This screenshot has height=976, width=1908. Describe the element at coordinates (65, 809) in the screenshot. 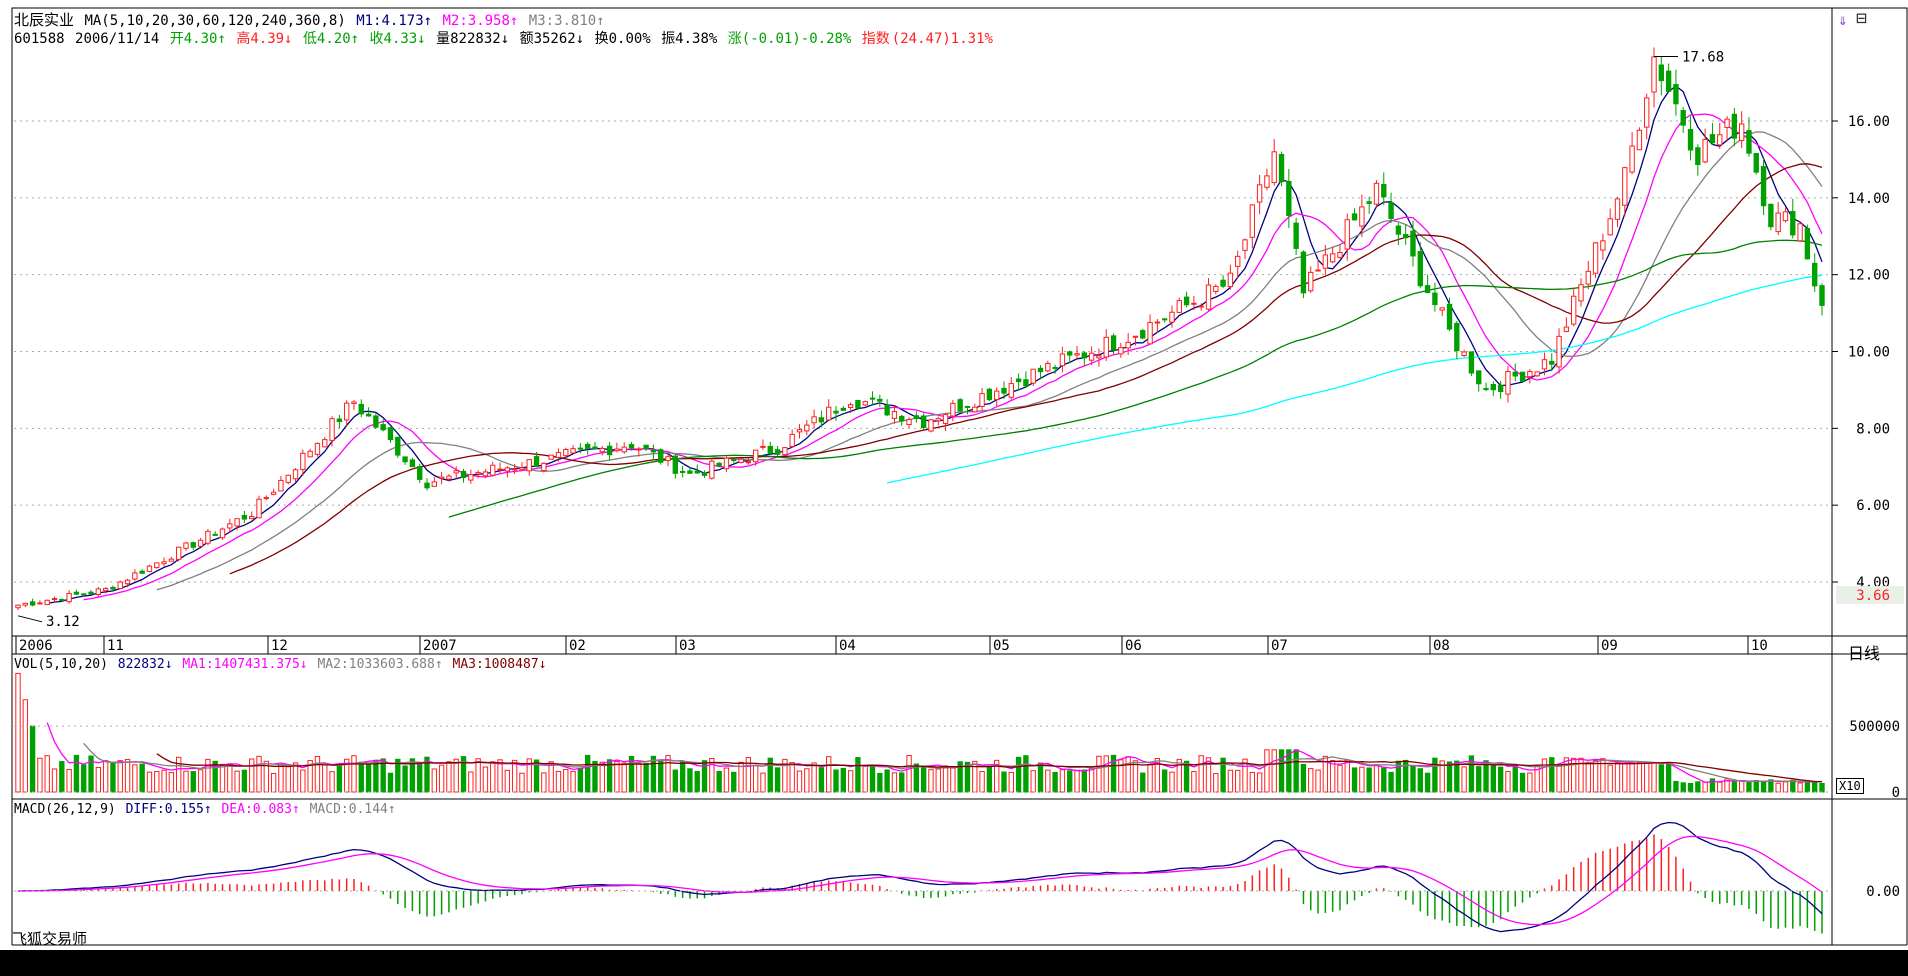

I see `macd-title: MACD(26,12,9)` at that location.